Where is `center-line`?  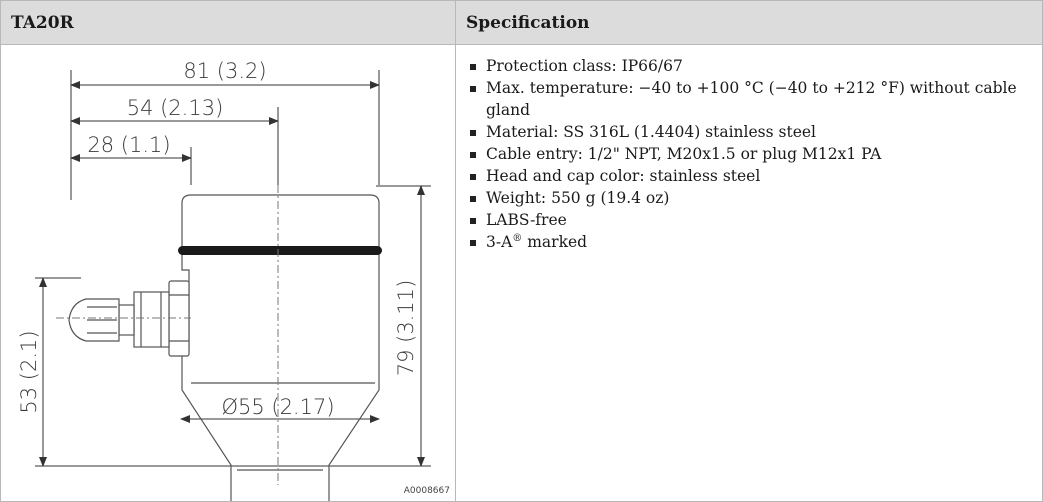
center-line is located at coordinates (167, 335).